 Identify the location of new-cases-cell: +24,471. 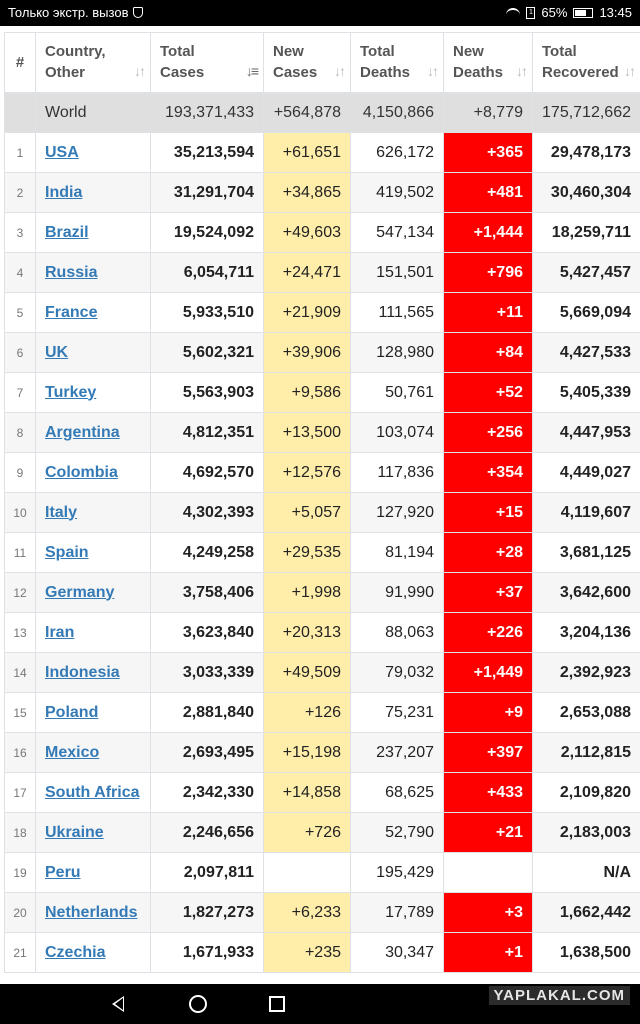
(307, 272).